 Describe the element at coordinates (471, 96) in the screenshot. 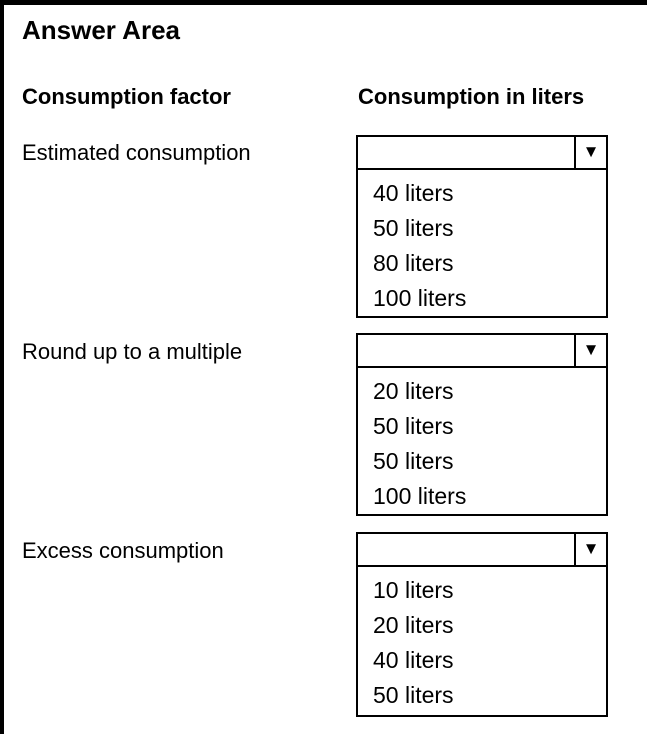

I see `column-header-consumption-in-liters: Consumption in liters` at that location.